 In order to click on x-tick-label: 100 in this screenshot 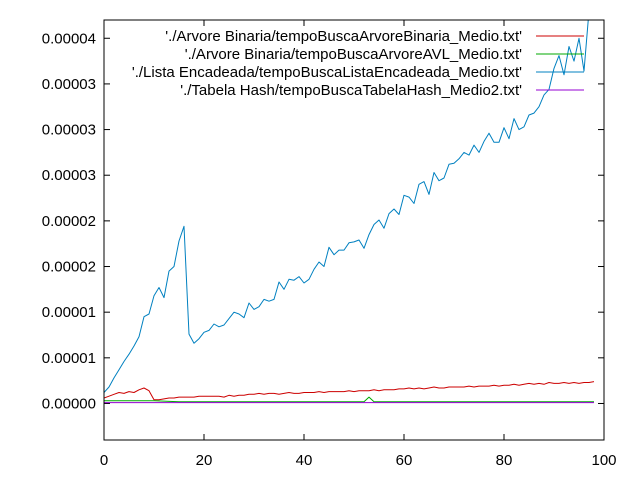, I will do `click(603, 460)`.